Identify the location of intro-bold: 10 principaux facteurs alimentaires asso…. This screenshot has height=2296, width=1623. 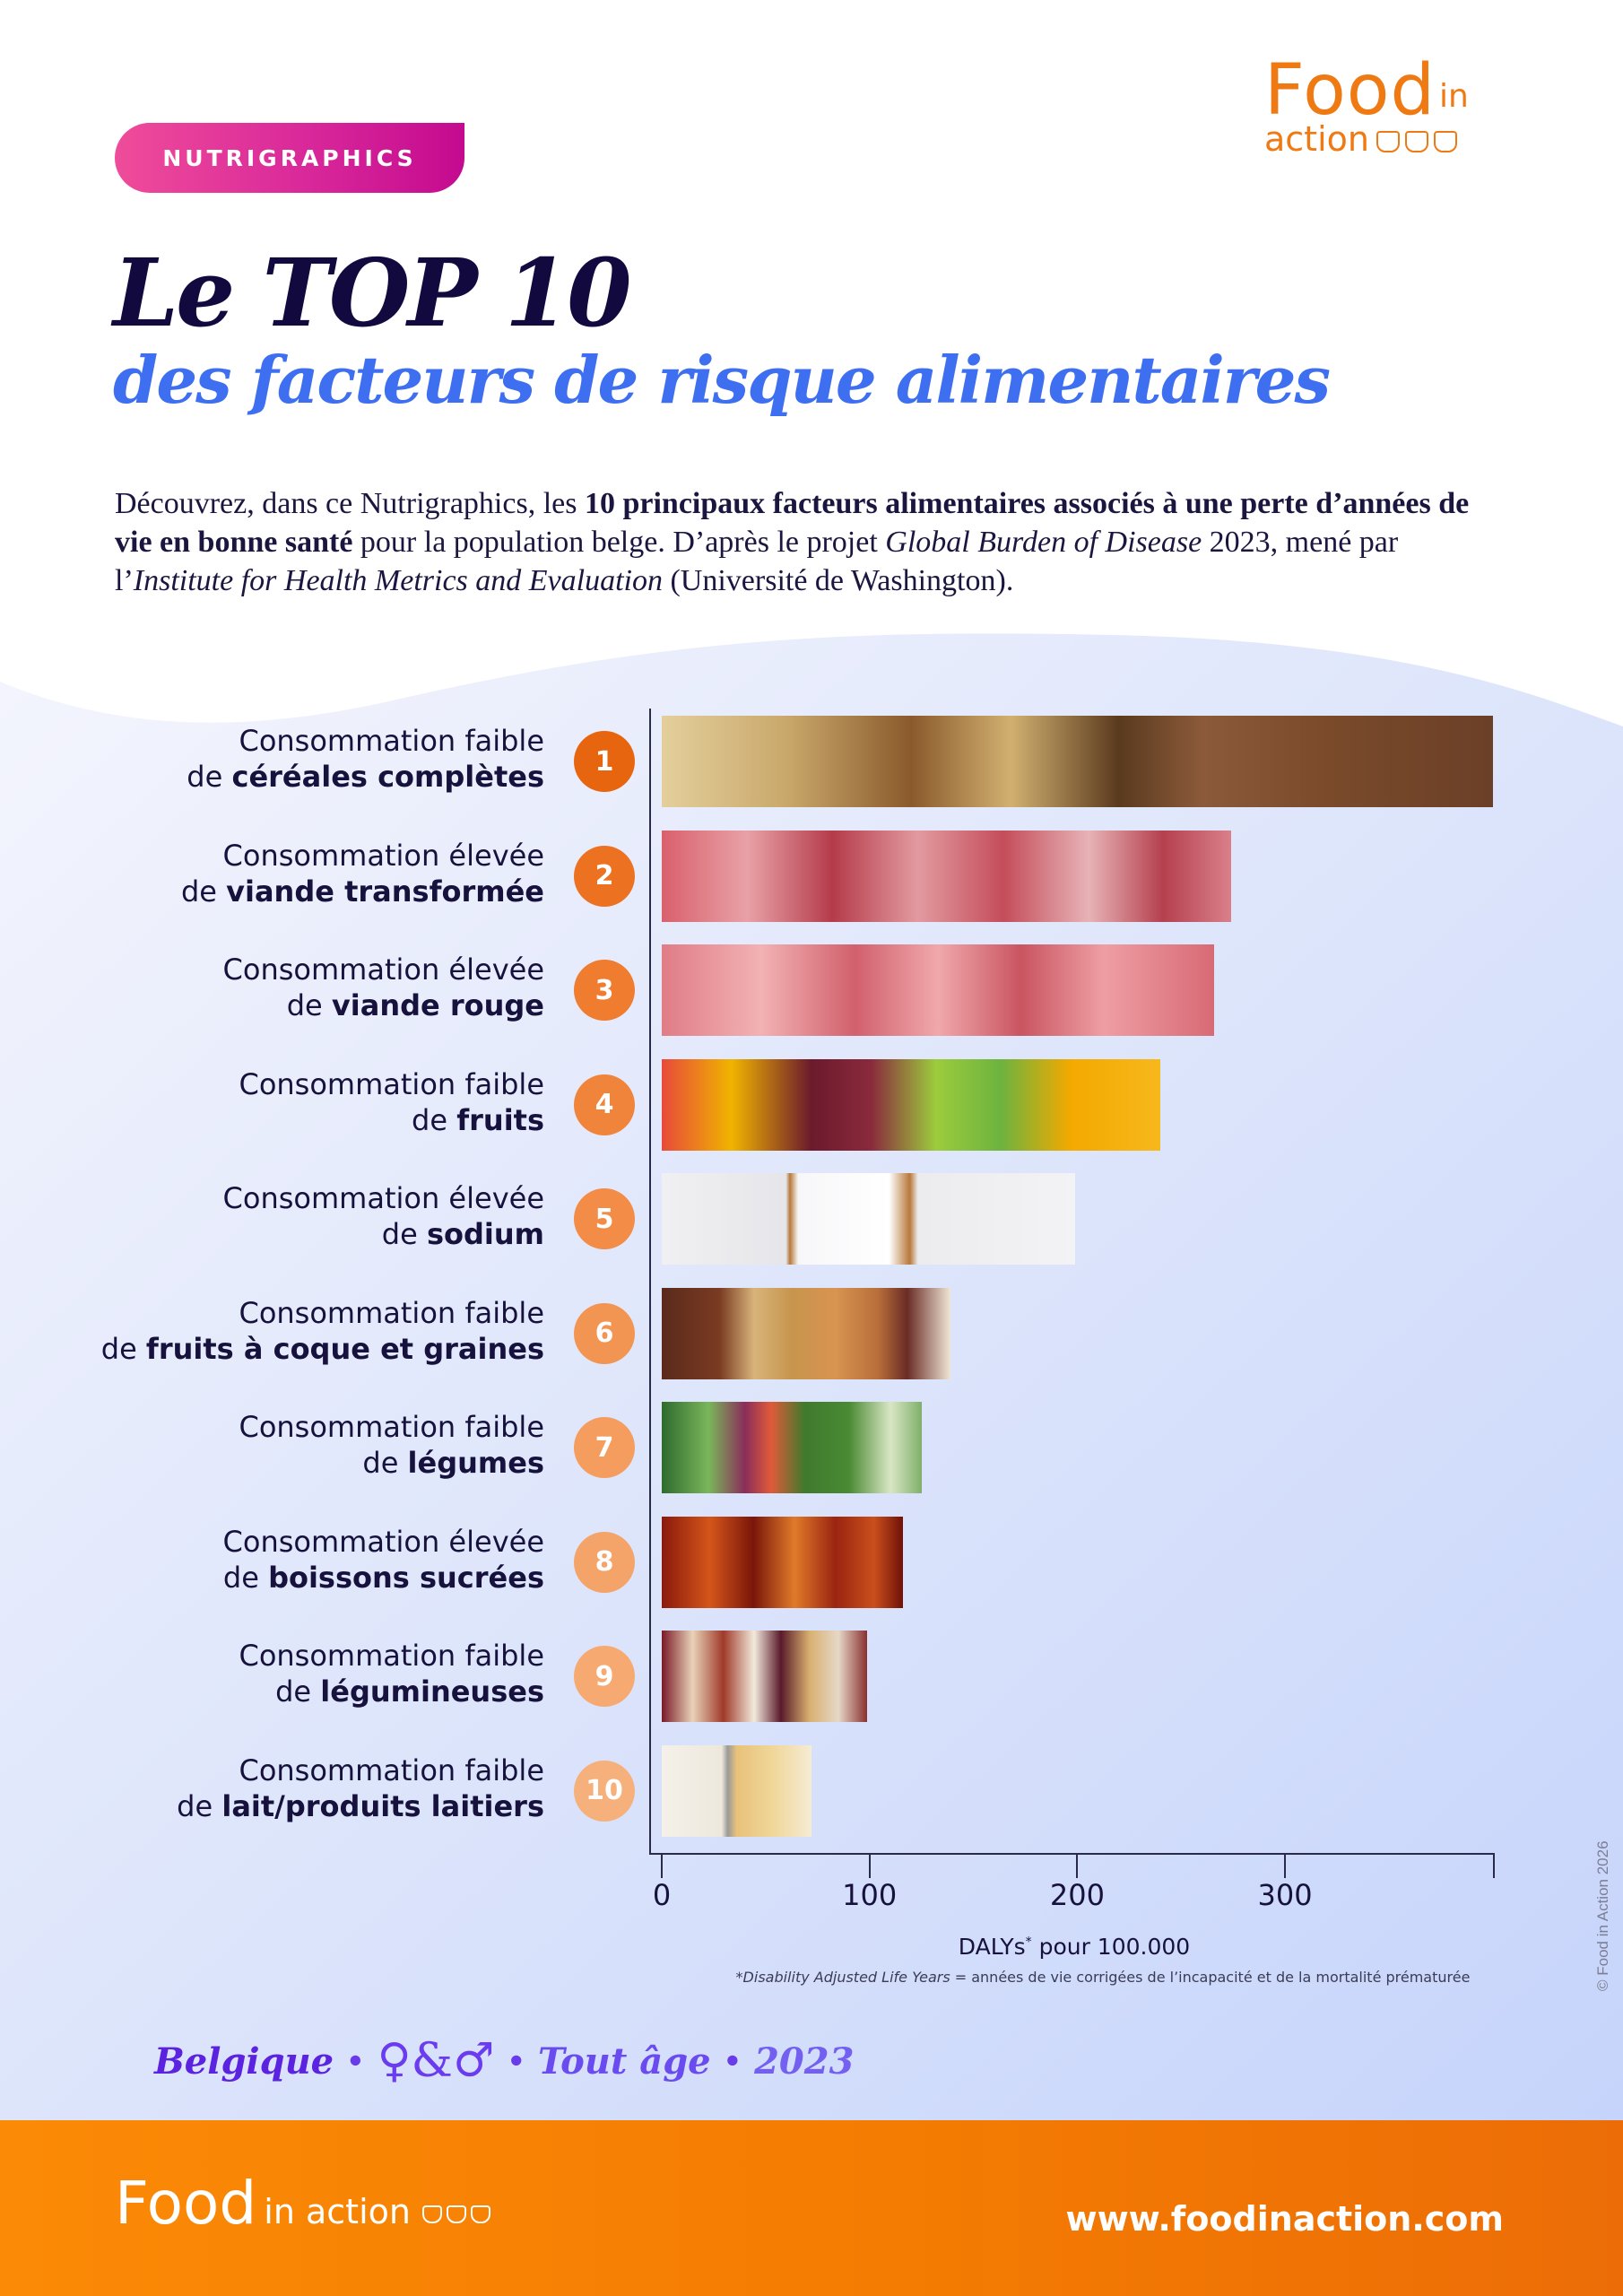
(792, 523).